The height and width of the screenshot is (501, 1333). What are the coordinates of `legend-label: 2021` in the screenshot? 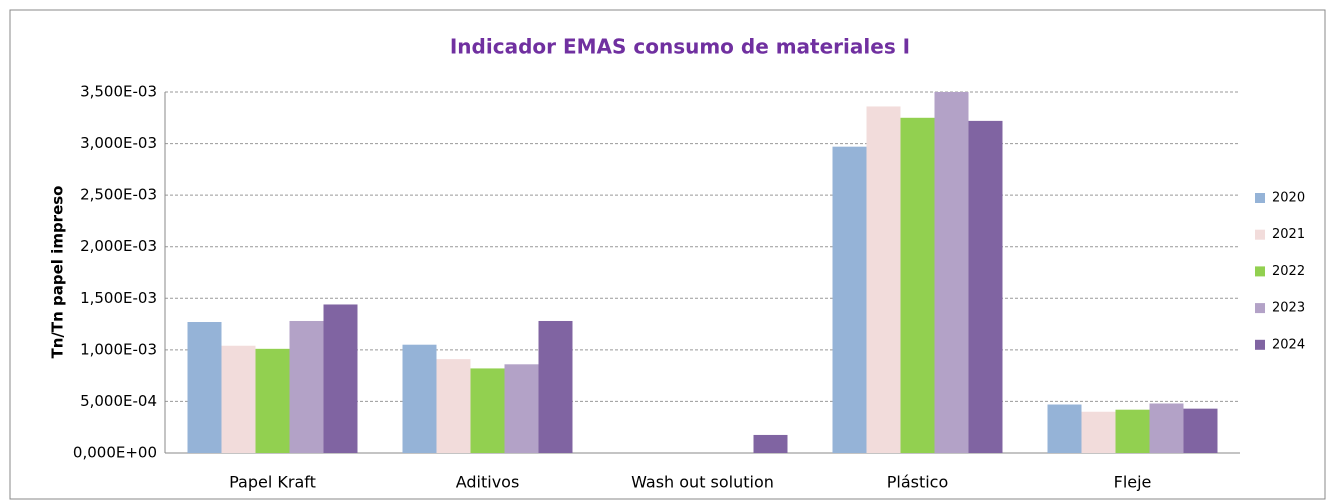 It's located at (1288, 234).